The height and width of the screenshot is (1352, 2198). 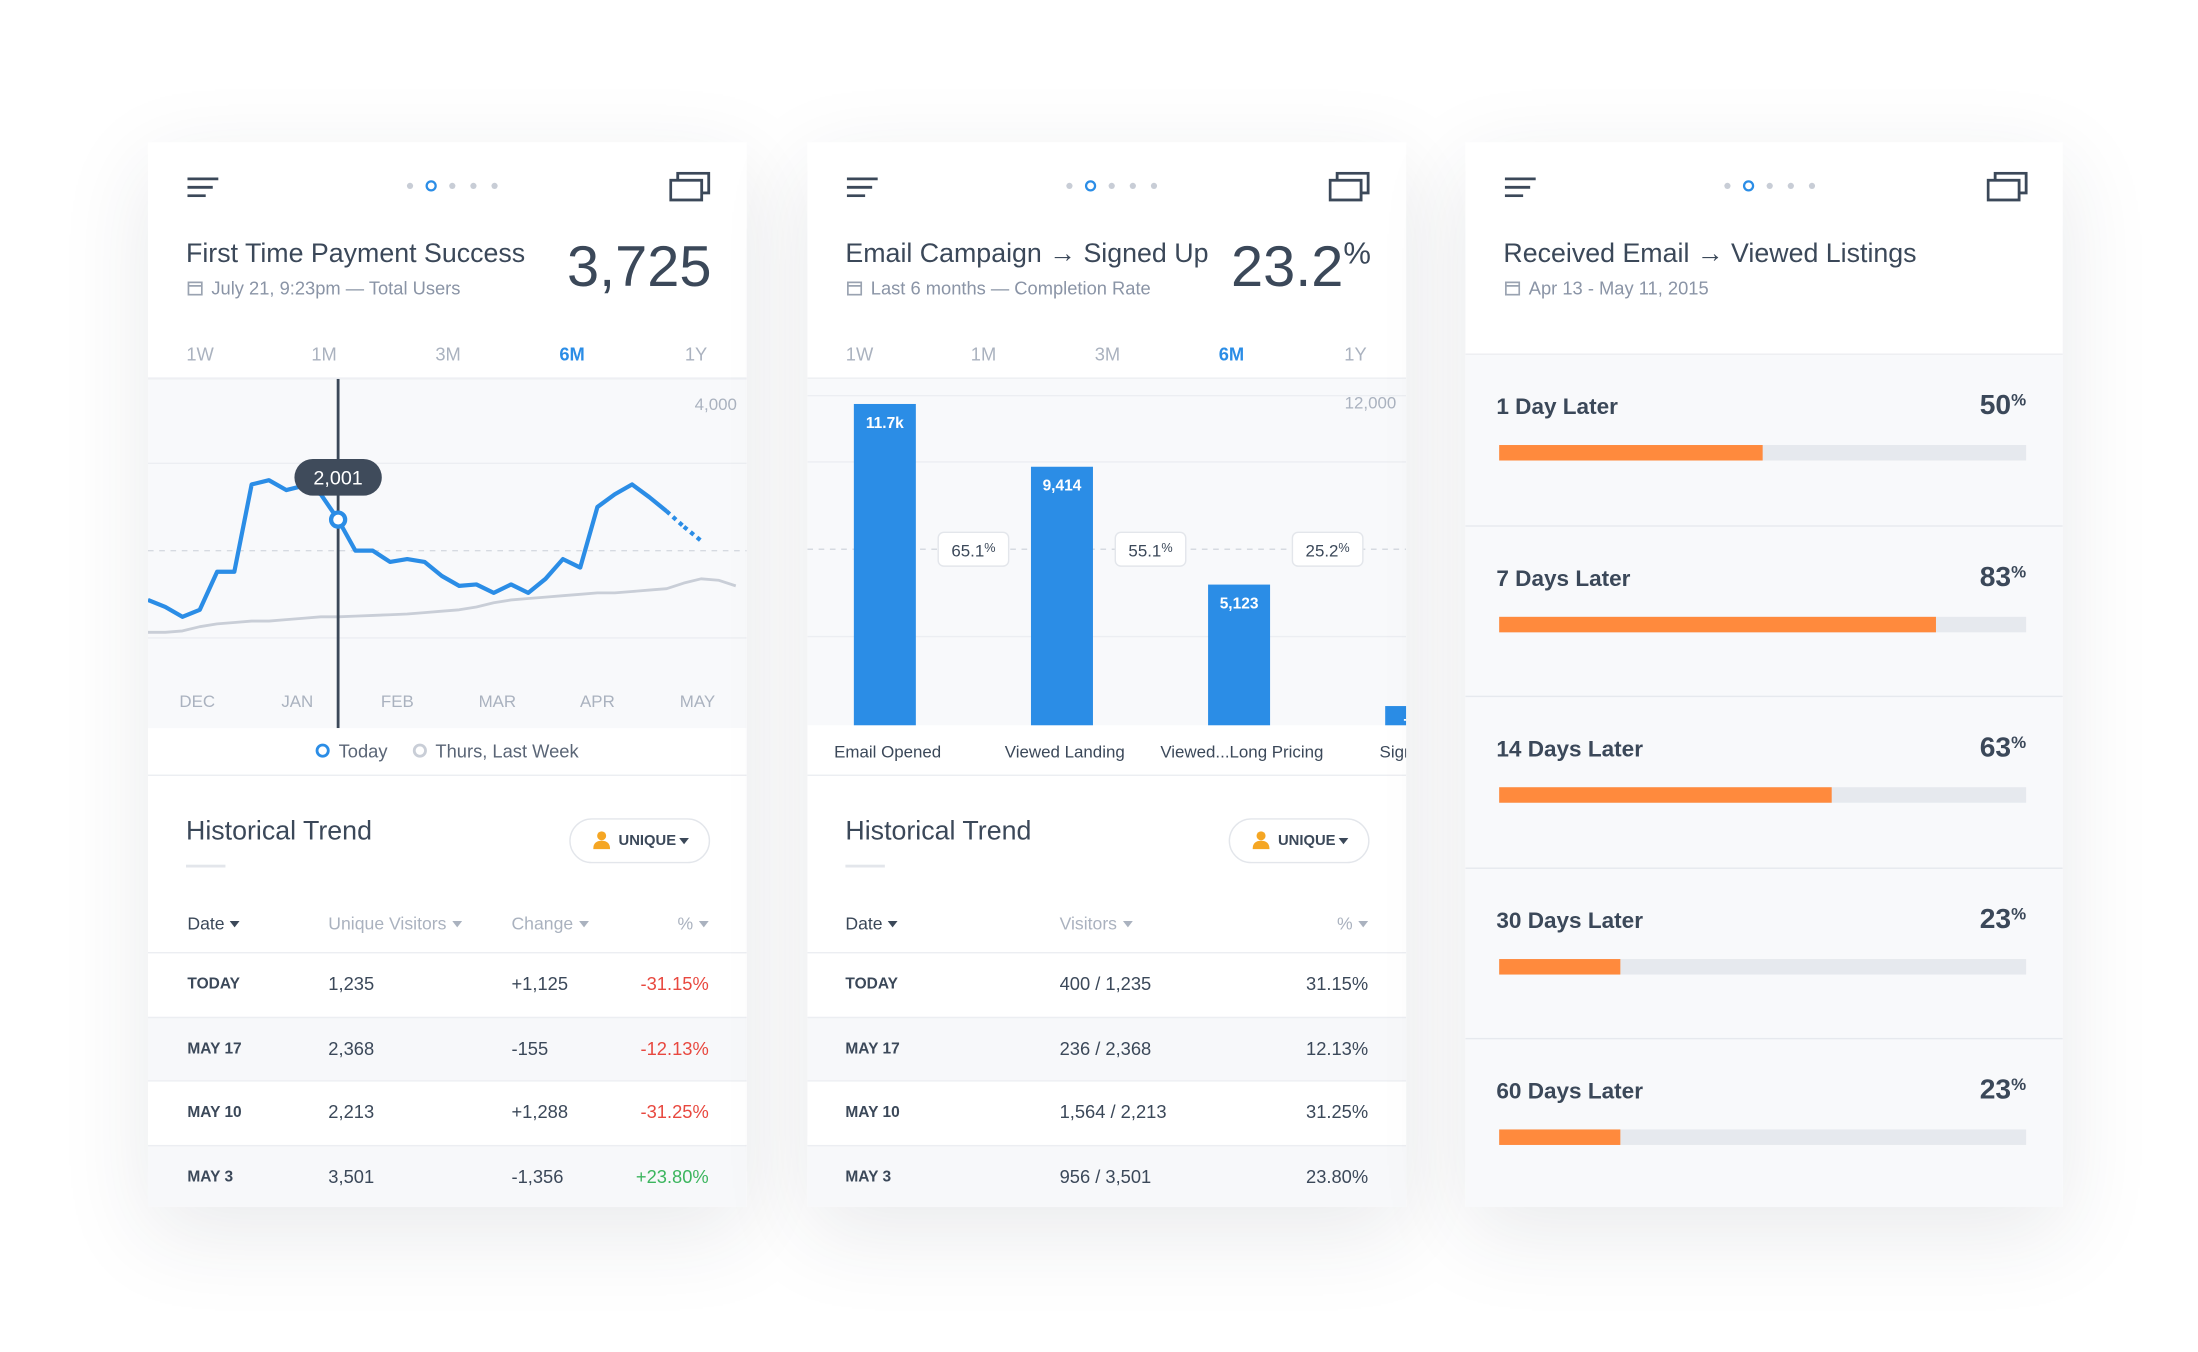 I want to click on x-tick-label: Signed Up, so click(x=1393, y=752).